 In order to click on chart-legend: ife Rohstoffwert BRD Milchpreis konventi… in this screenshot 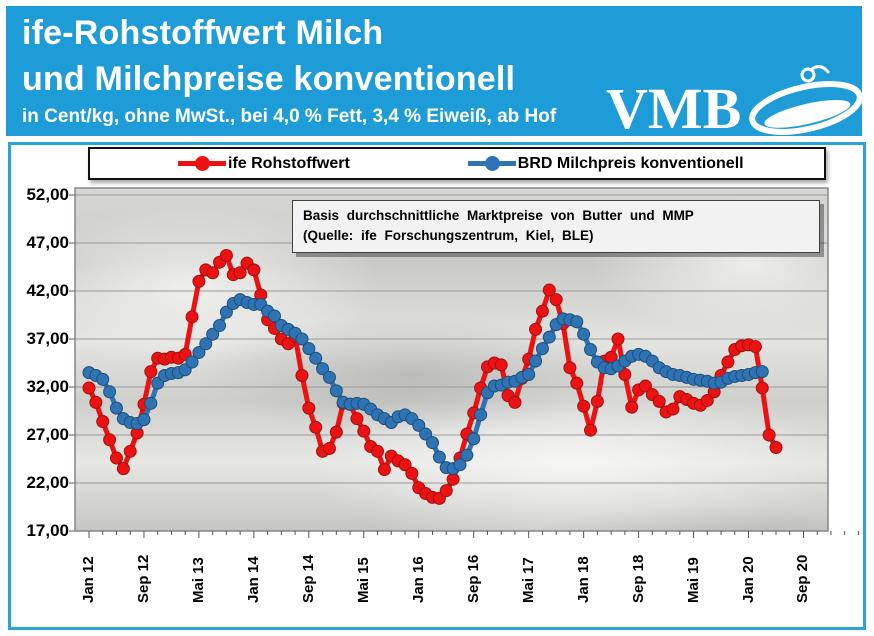, I will do `click(457, 163)`.